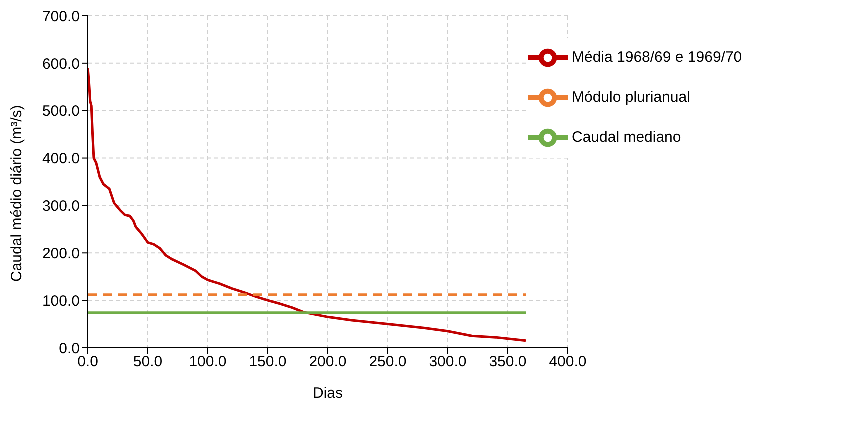 The height and width of the screenshot is (427, 867). What do you see at coordinates (631, 97) in the screenshot?
I see `legend-label: Módulo plurianual` at bounding box center [631, 97].